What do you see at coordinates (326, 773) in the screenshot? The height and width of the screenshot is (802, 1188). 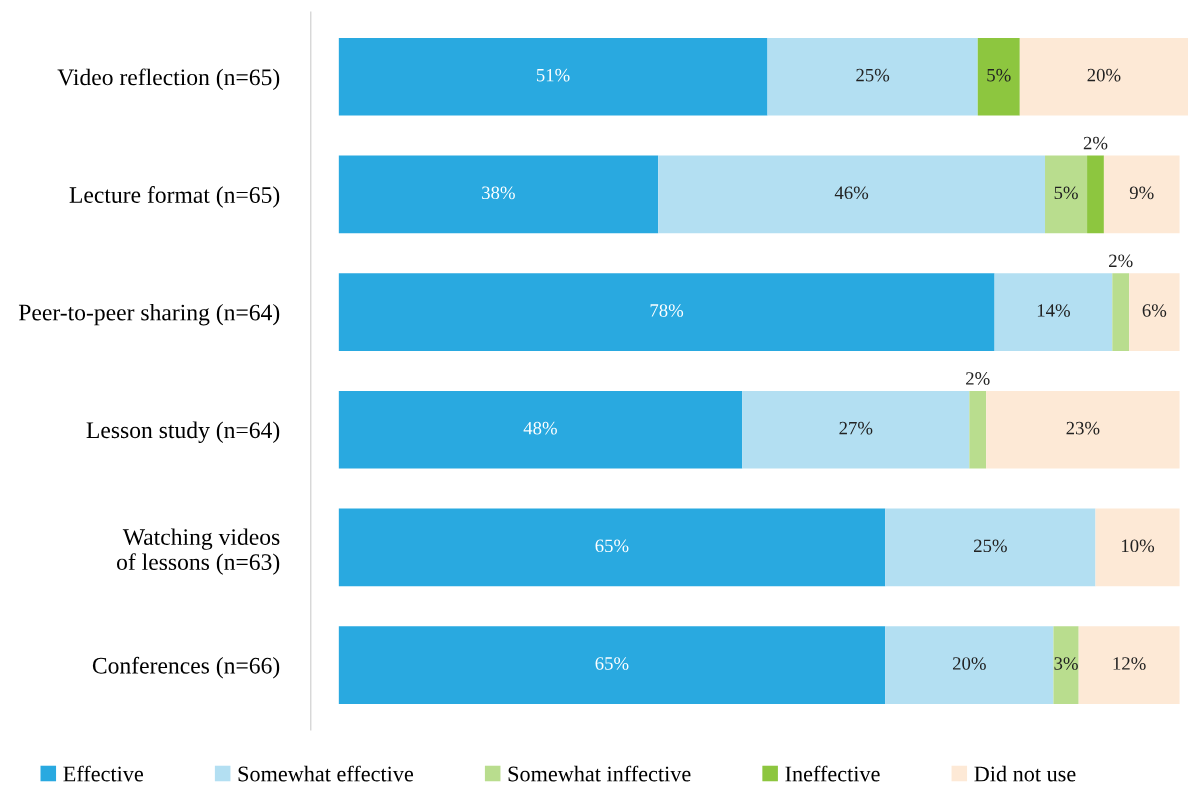 I see `legend-label: Somewhat effective` at bounding box center [326, 773].